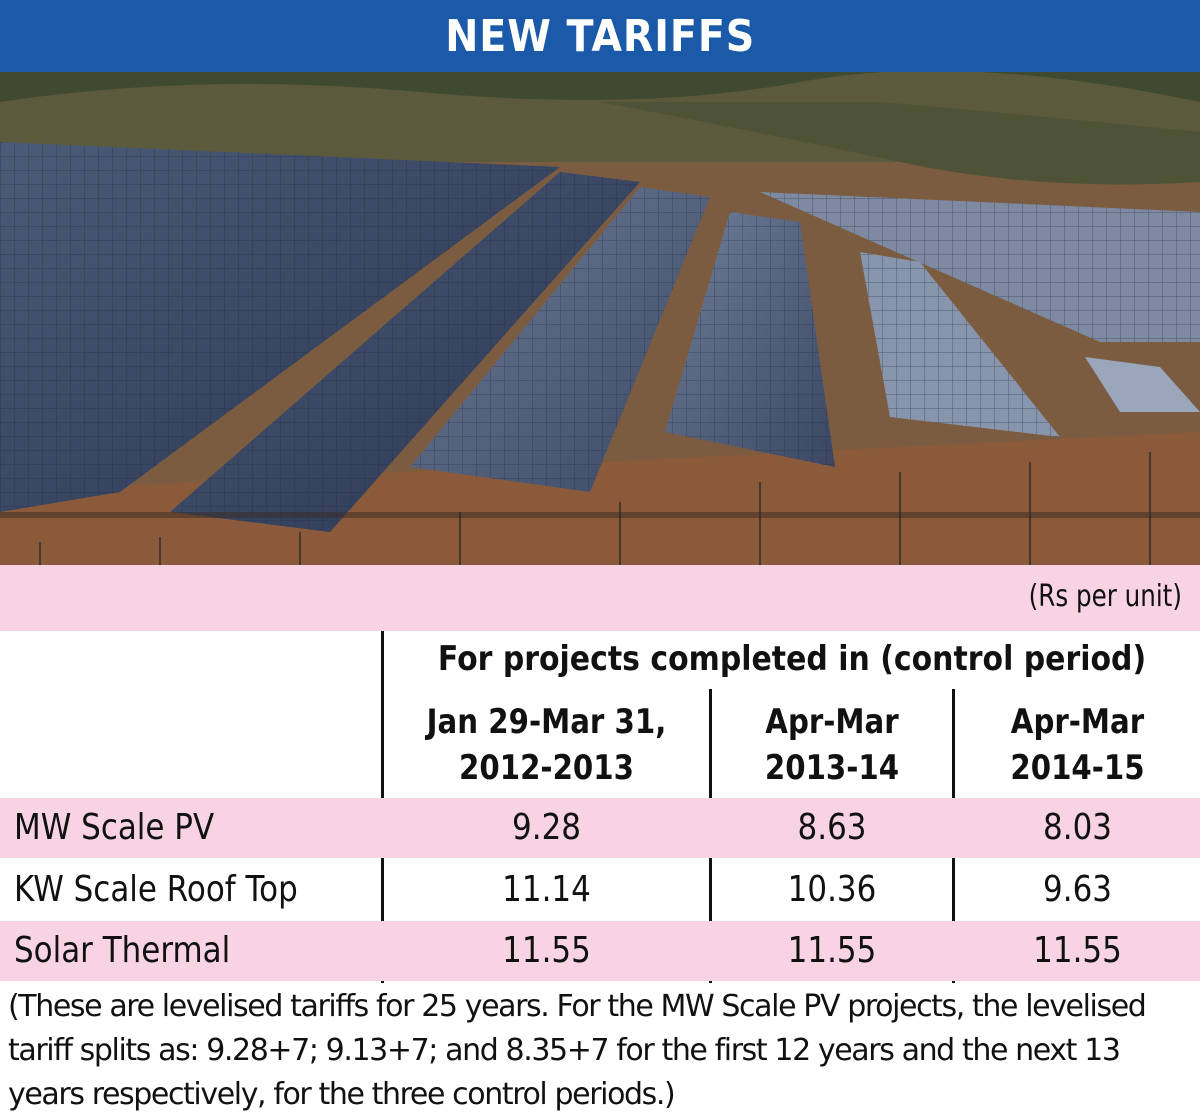 This screenshot has height=1117, width=1200. What do you see at coordinates (546, 827) in the screenshot?
I see `table-cell: 9.28` at bounding box center [546, 827].